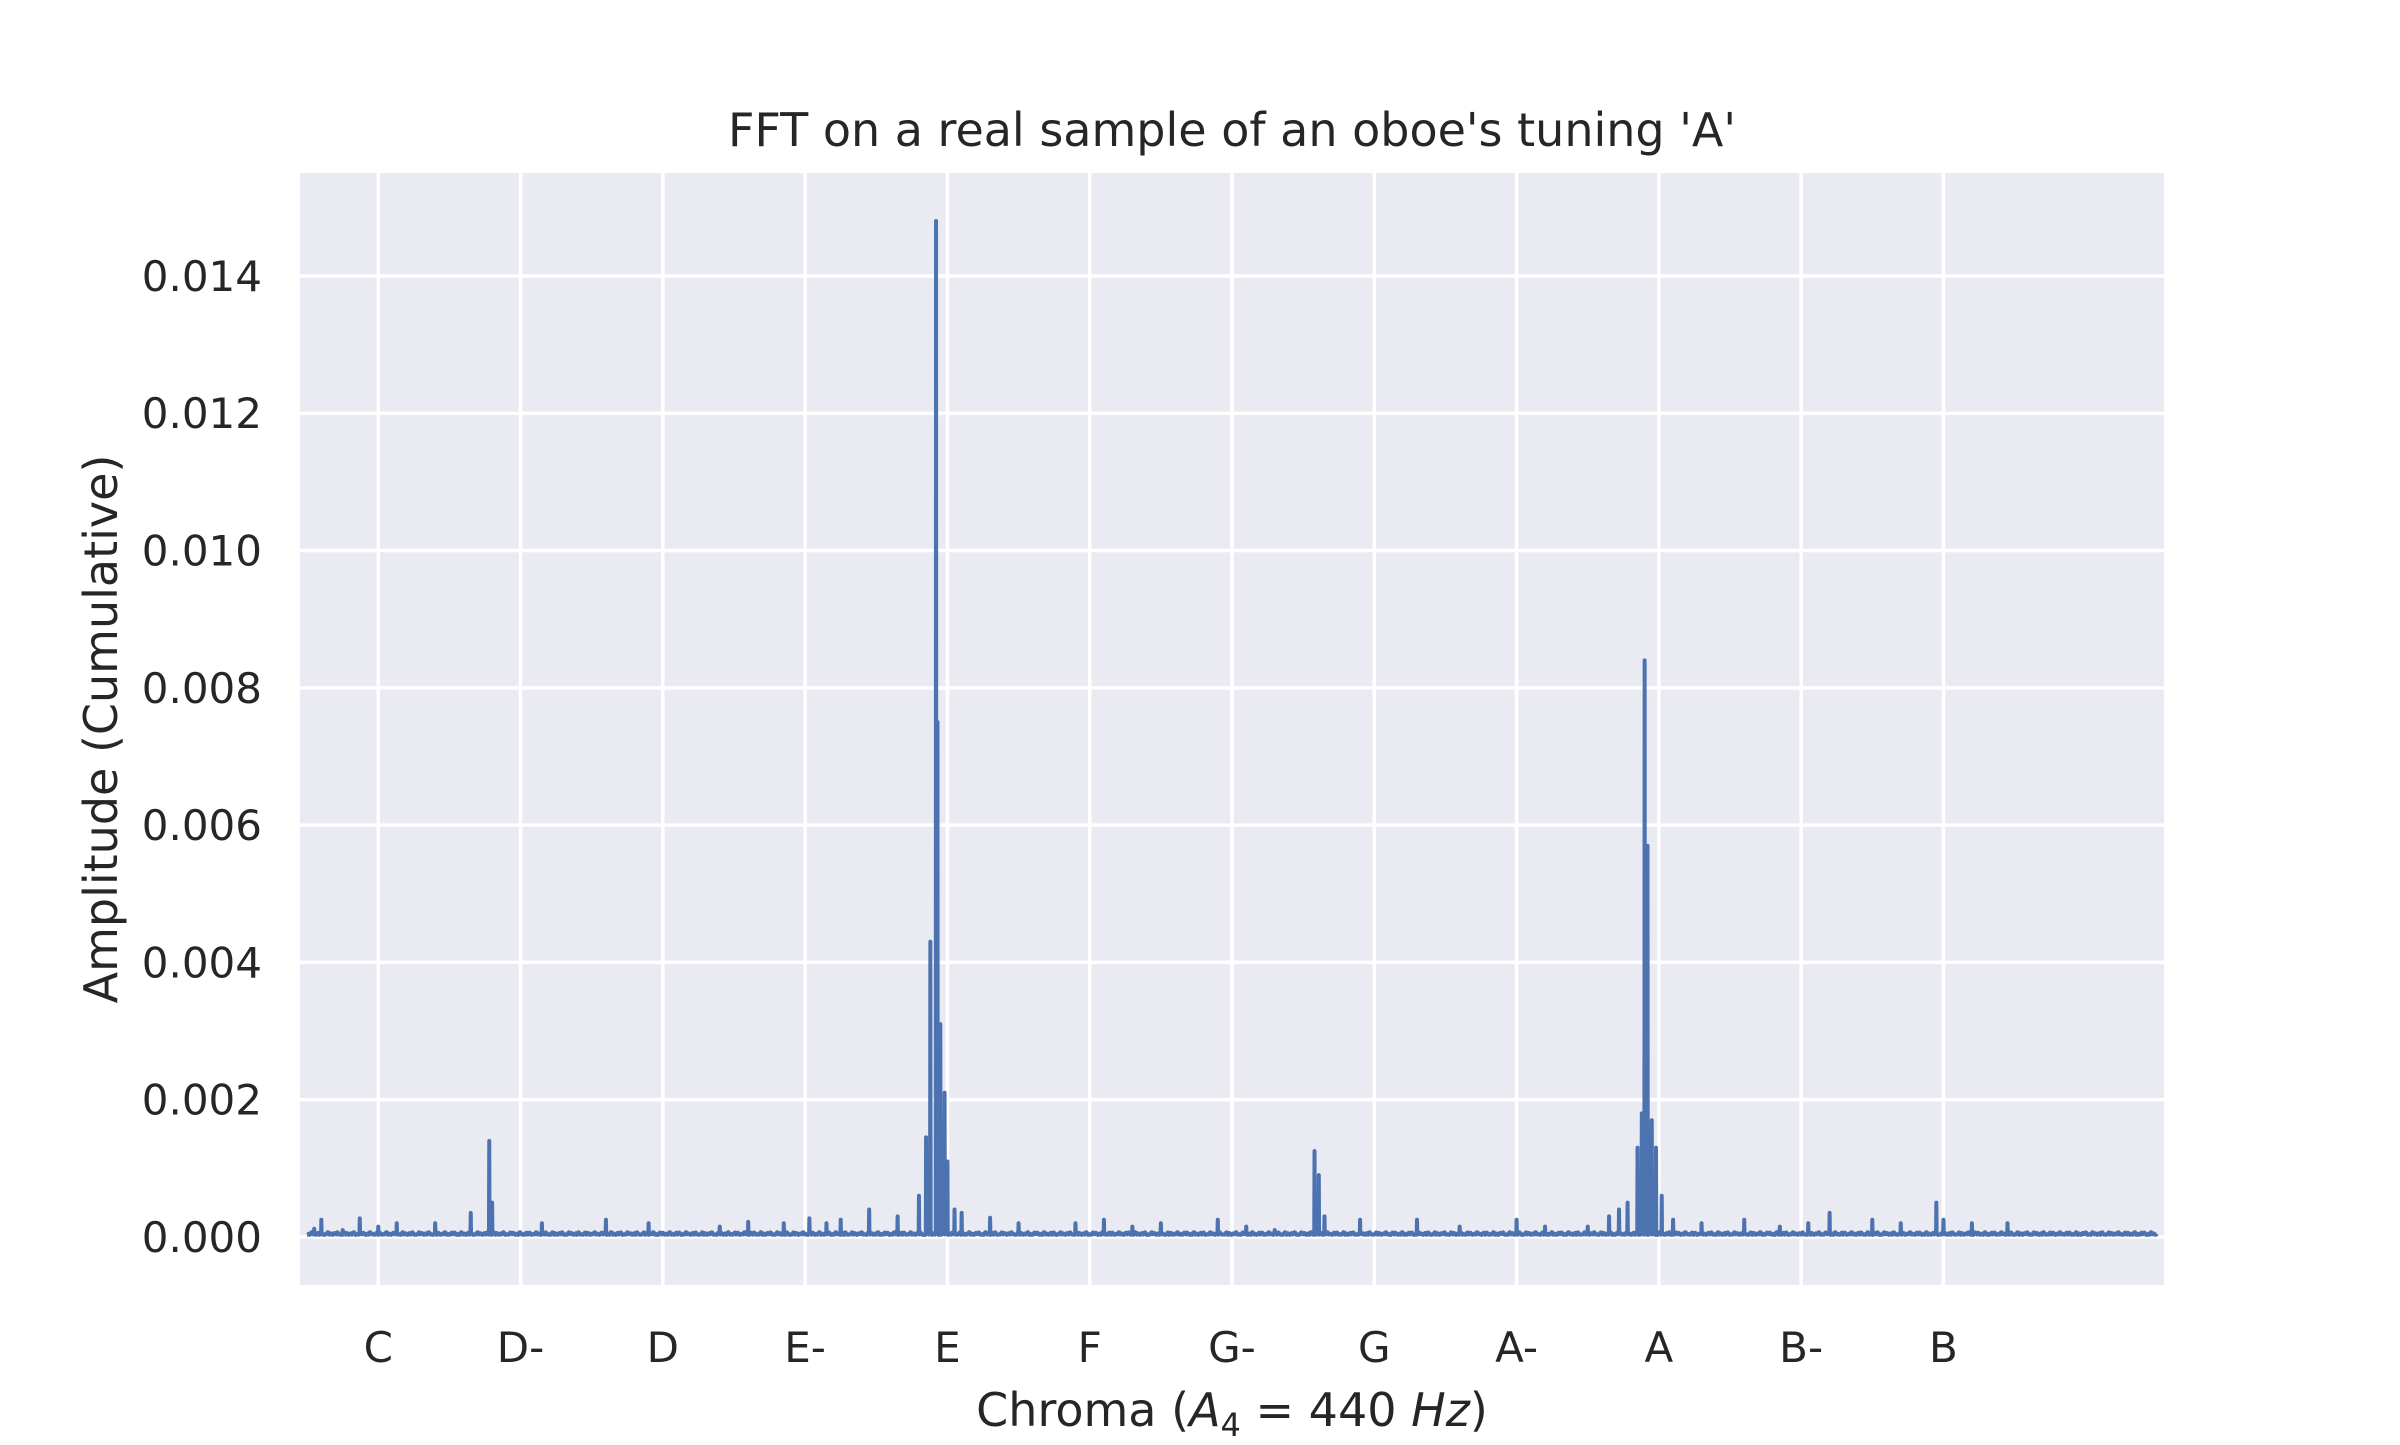  I want to click on y-tick-label: 0.008, so click(202, 688).